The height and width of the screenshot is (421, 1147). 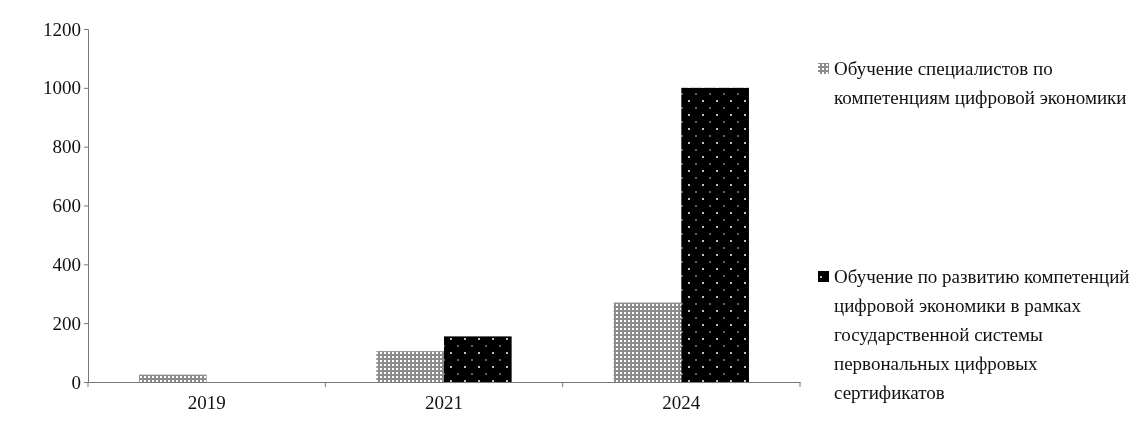 What do you see at coordinates (206, 403) in the screenshot?
I see `x-tick-label: 2019` at bounding box center [206, 403].